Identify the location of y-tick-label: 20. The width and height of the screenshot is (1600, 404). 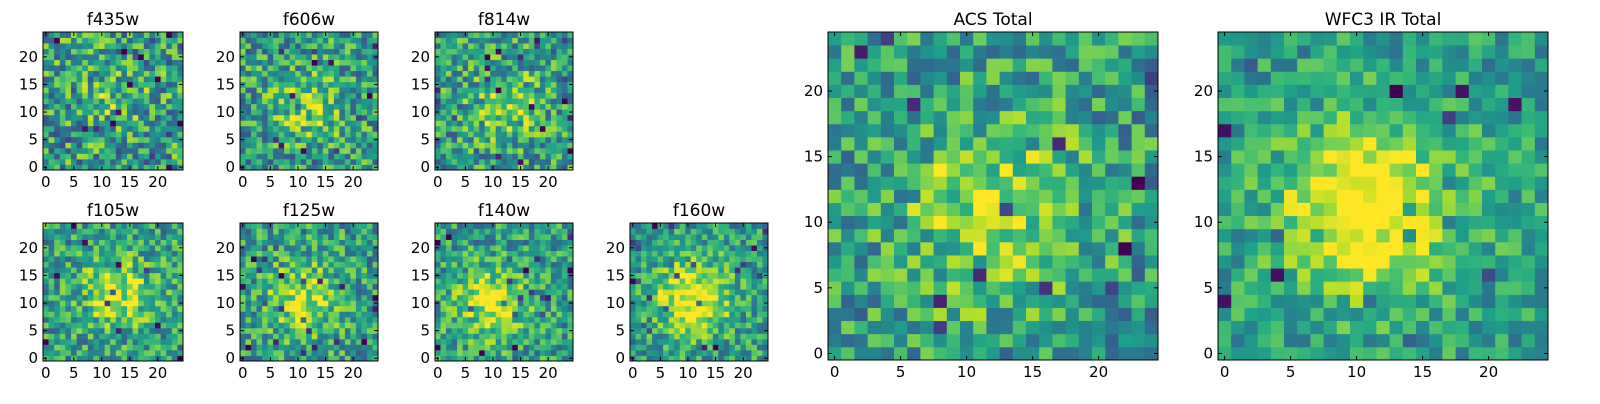
(420, 57).